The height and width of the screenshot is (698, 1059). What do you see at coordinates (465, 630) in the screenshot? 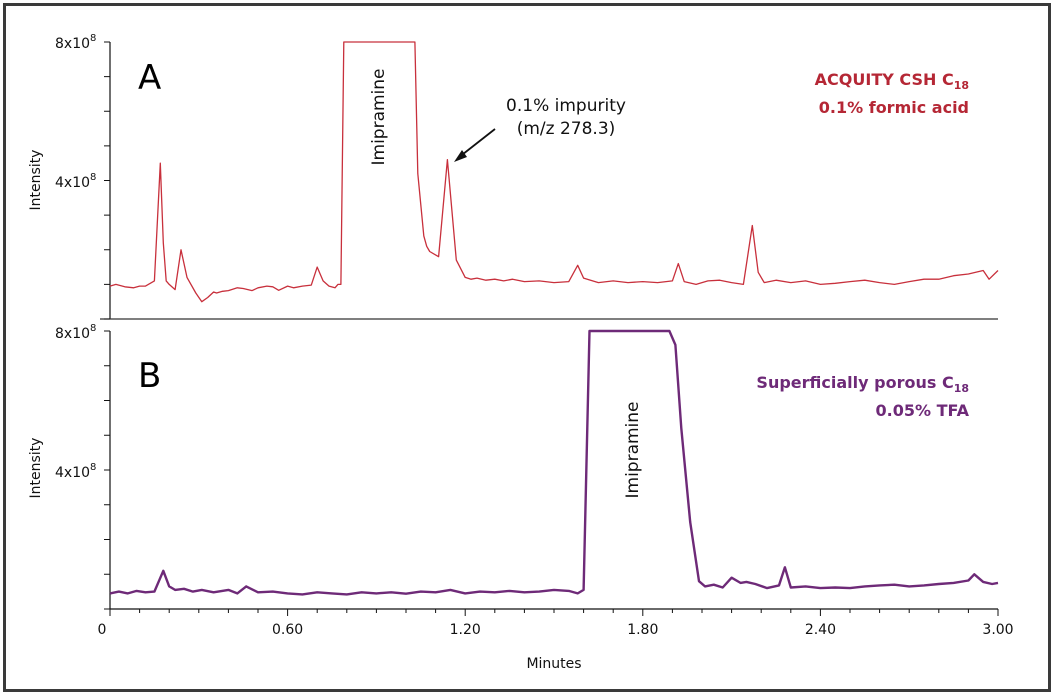
I see `x-tick-label: 1.20` at bounding box center [465, 630].